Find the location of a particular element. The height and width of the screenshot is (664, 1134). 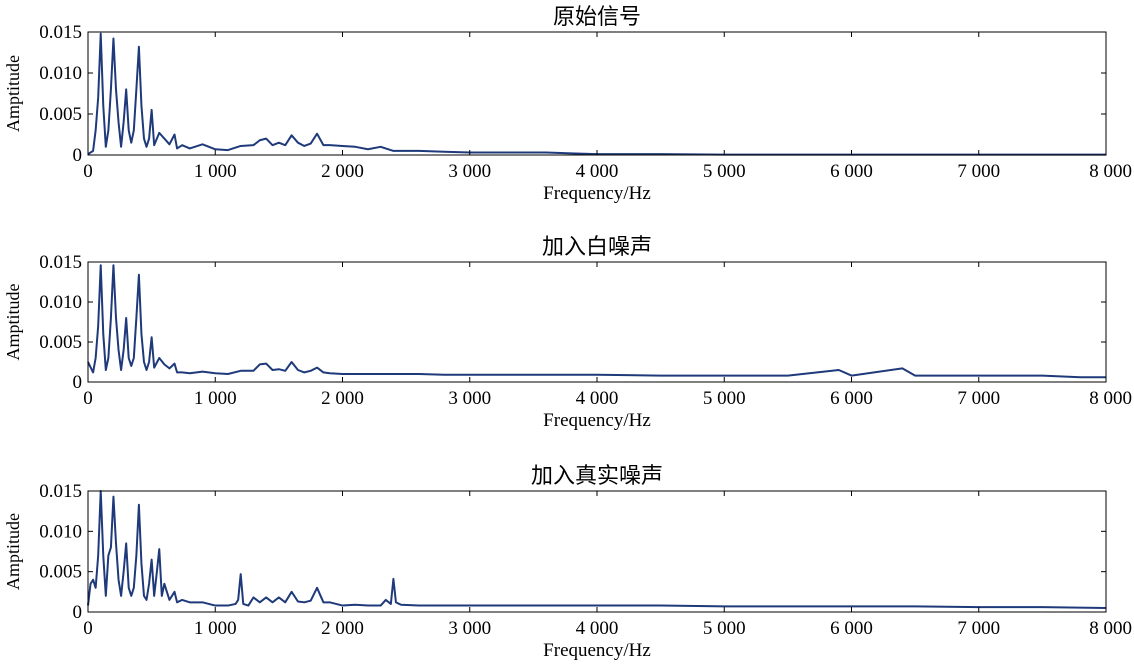

chart-title: 加入白噪声 is located at coordinates (597, 246).